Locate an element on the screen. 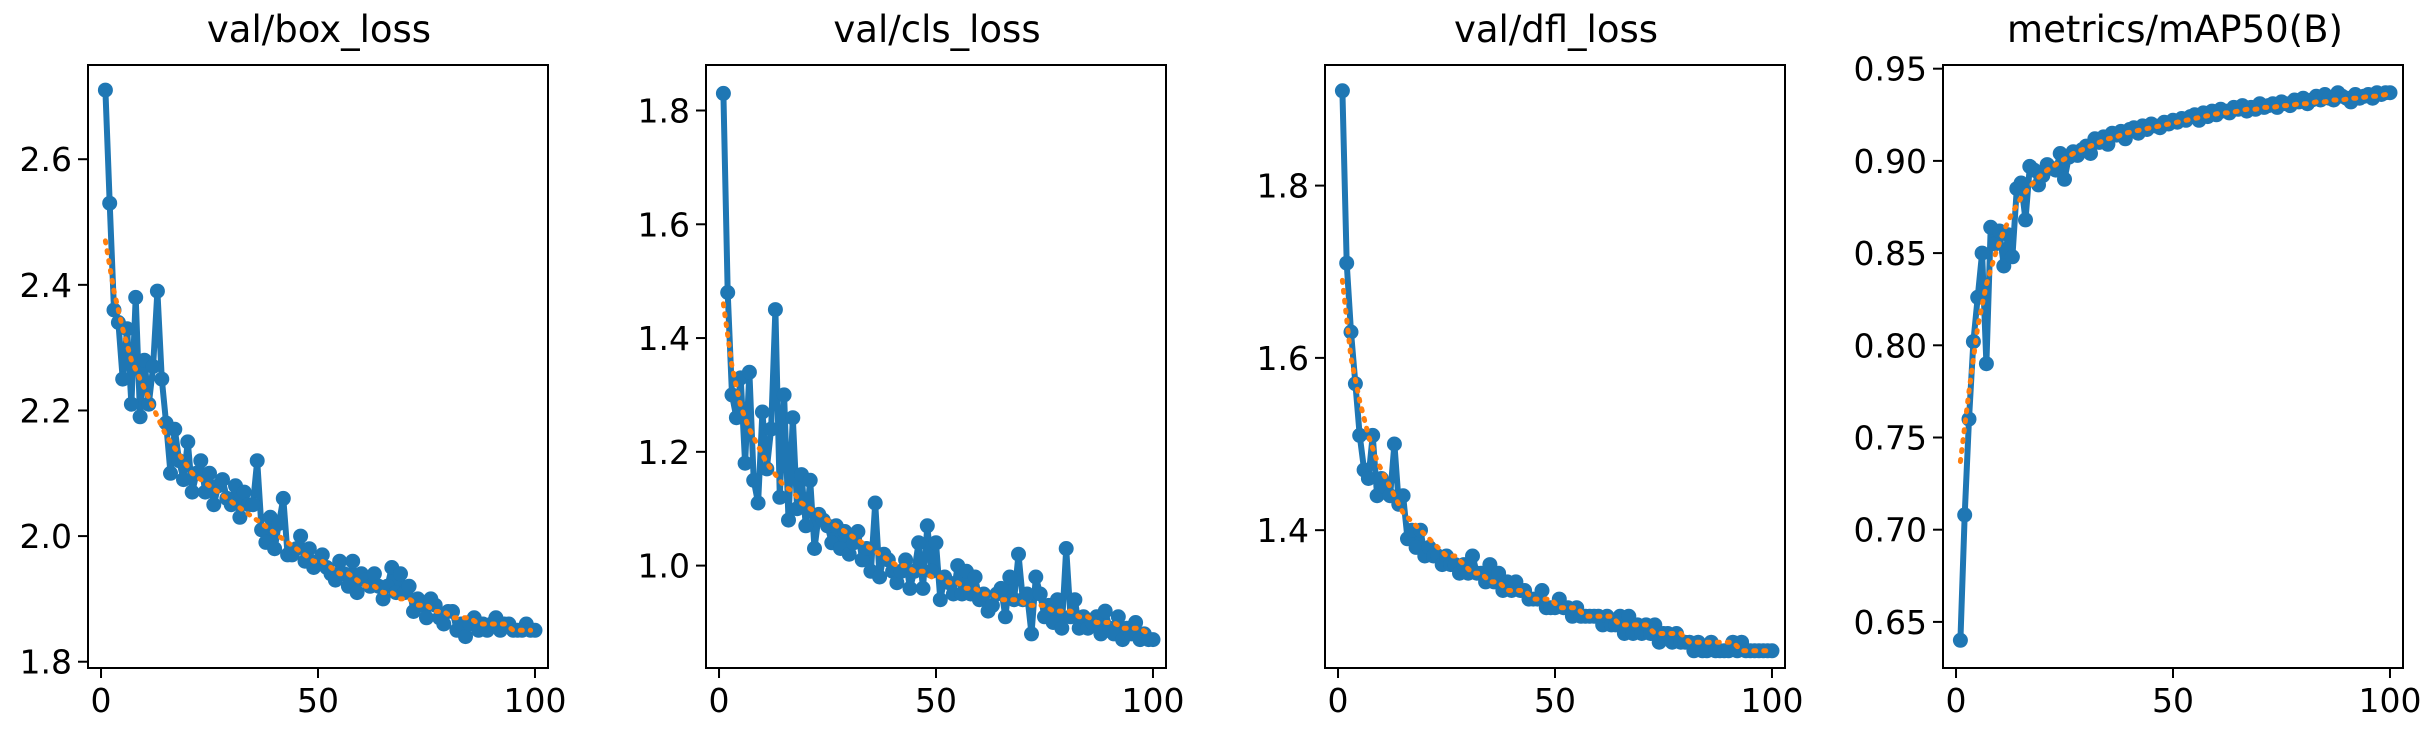 This screenshot has height=733, width=2421. y-tick-label: 2.2 is located at coordinates (46, 410).